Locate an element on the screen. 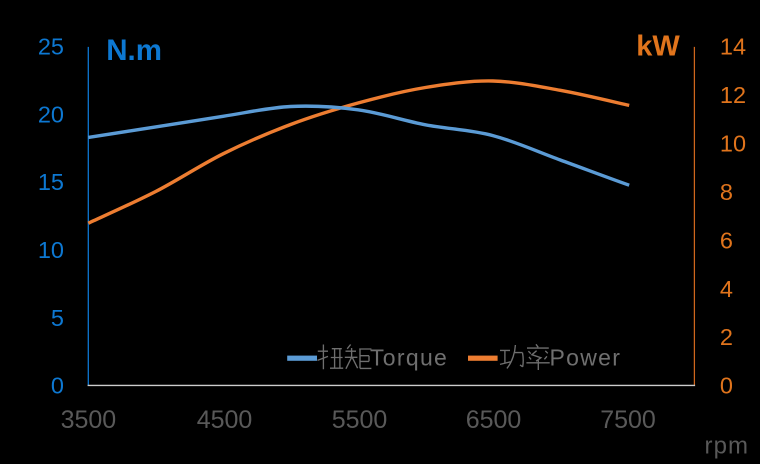 This screenshot has height=464, width=760. svg-text: 8 is located at coordinates (726, 192).